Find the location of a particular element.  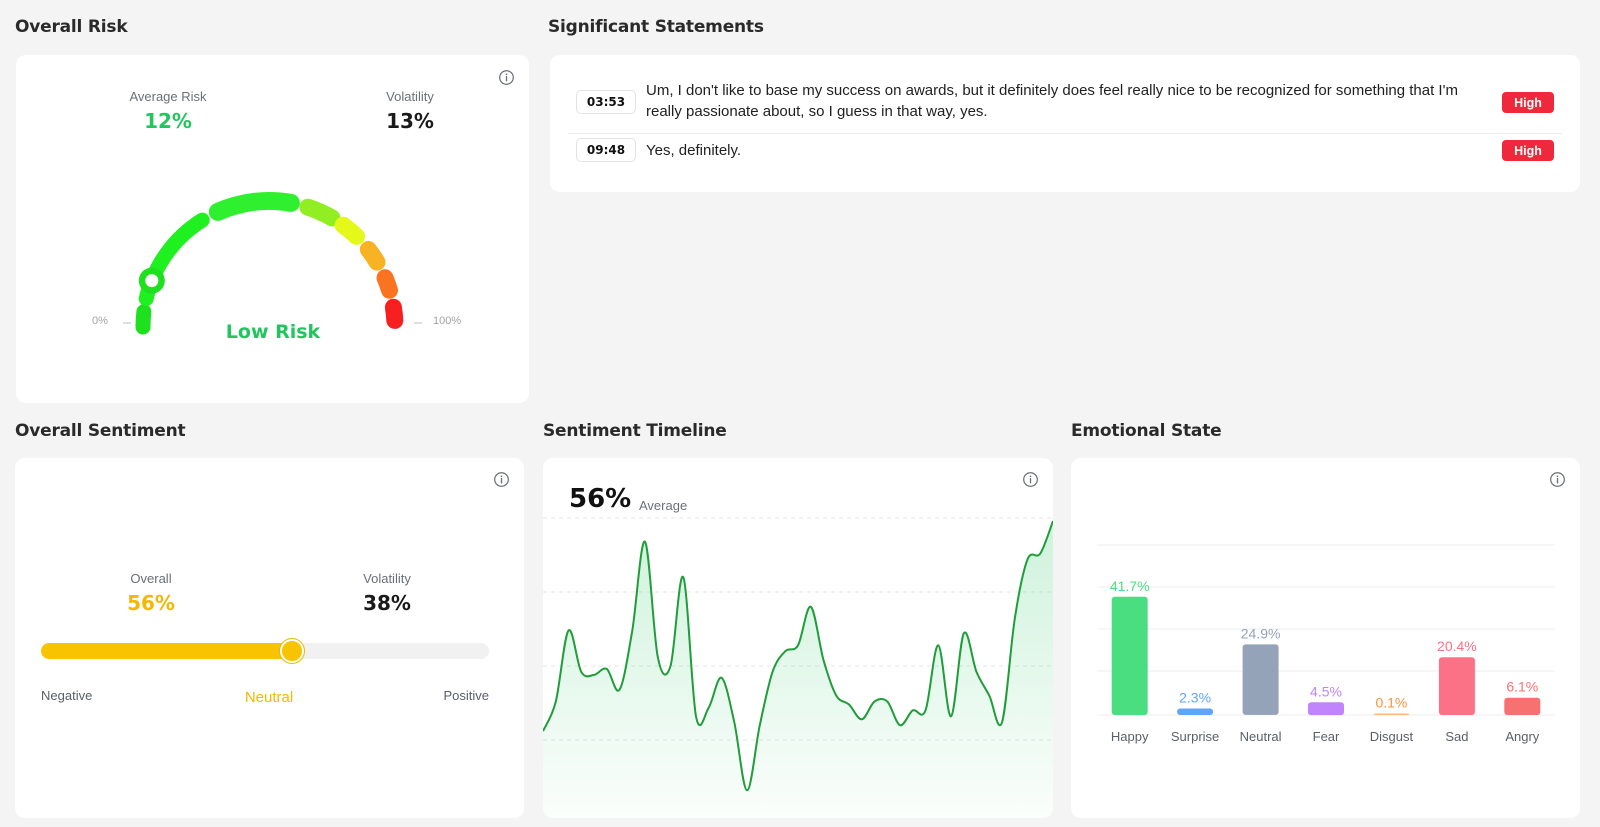

bar-value-label-surprise: 2.3% is located at coordinates (1195, 698).